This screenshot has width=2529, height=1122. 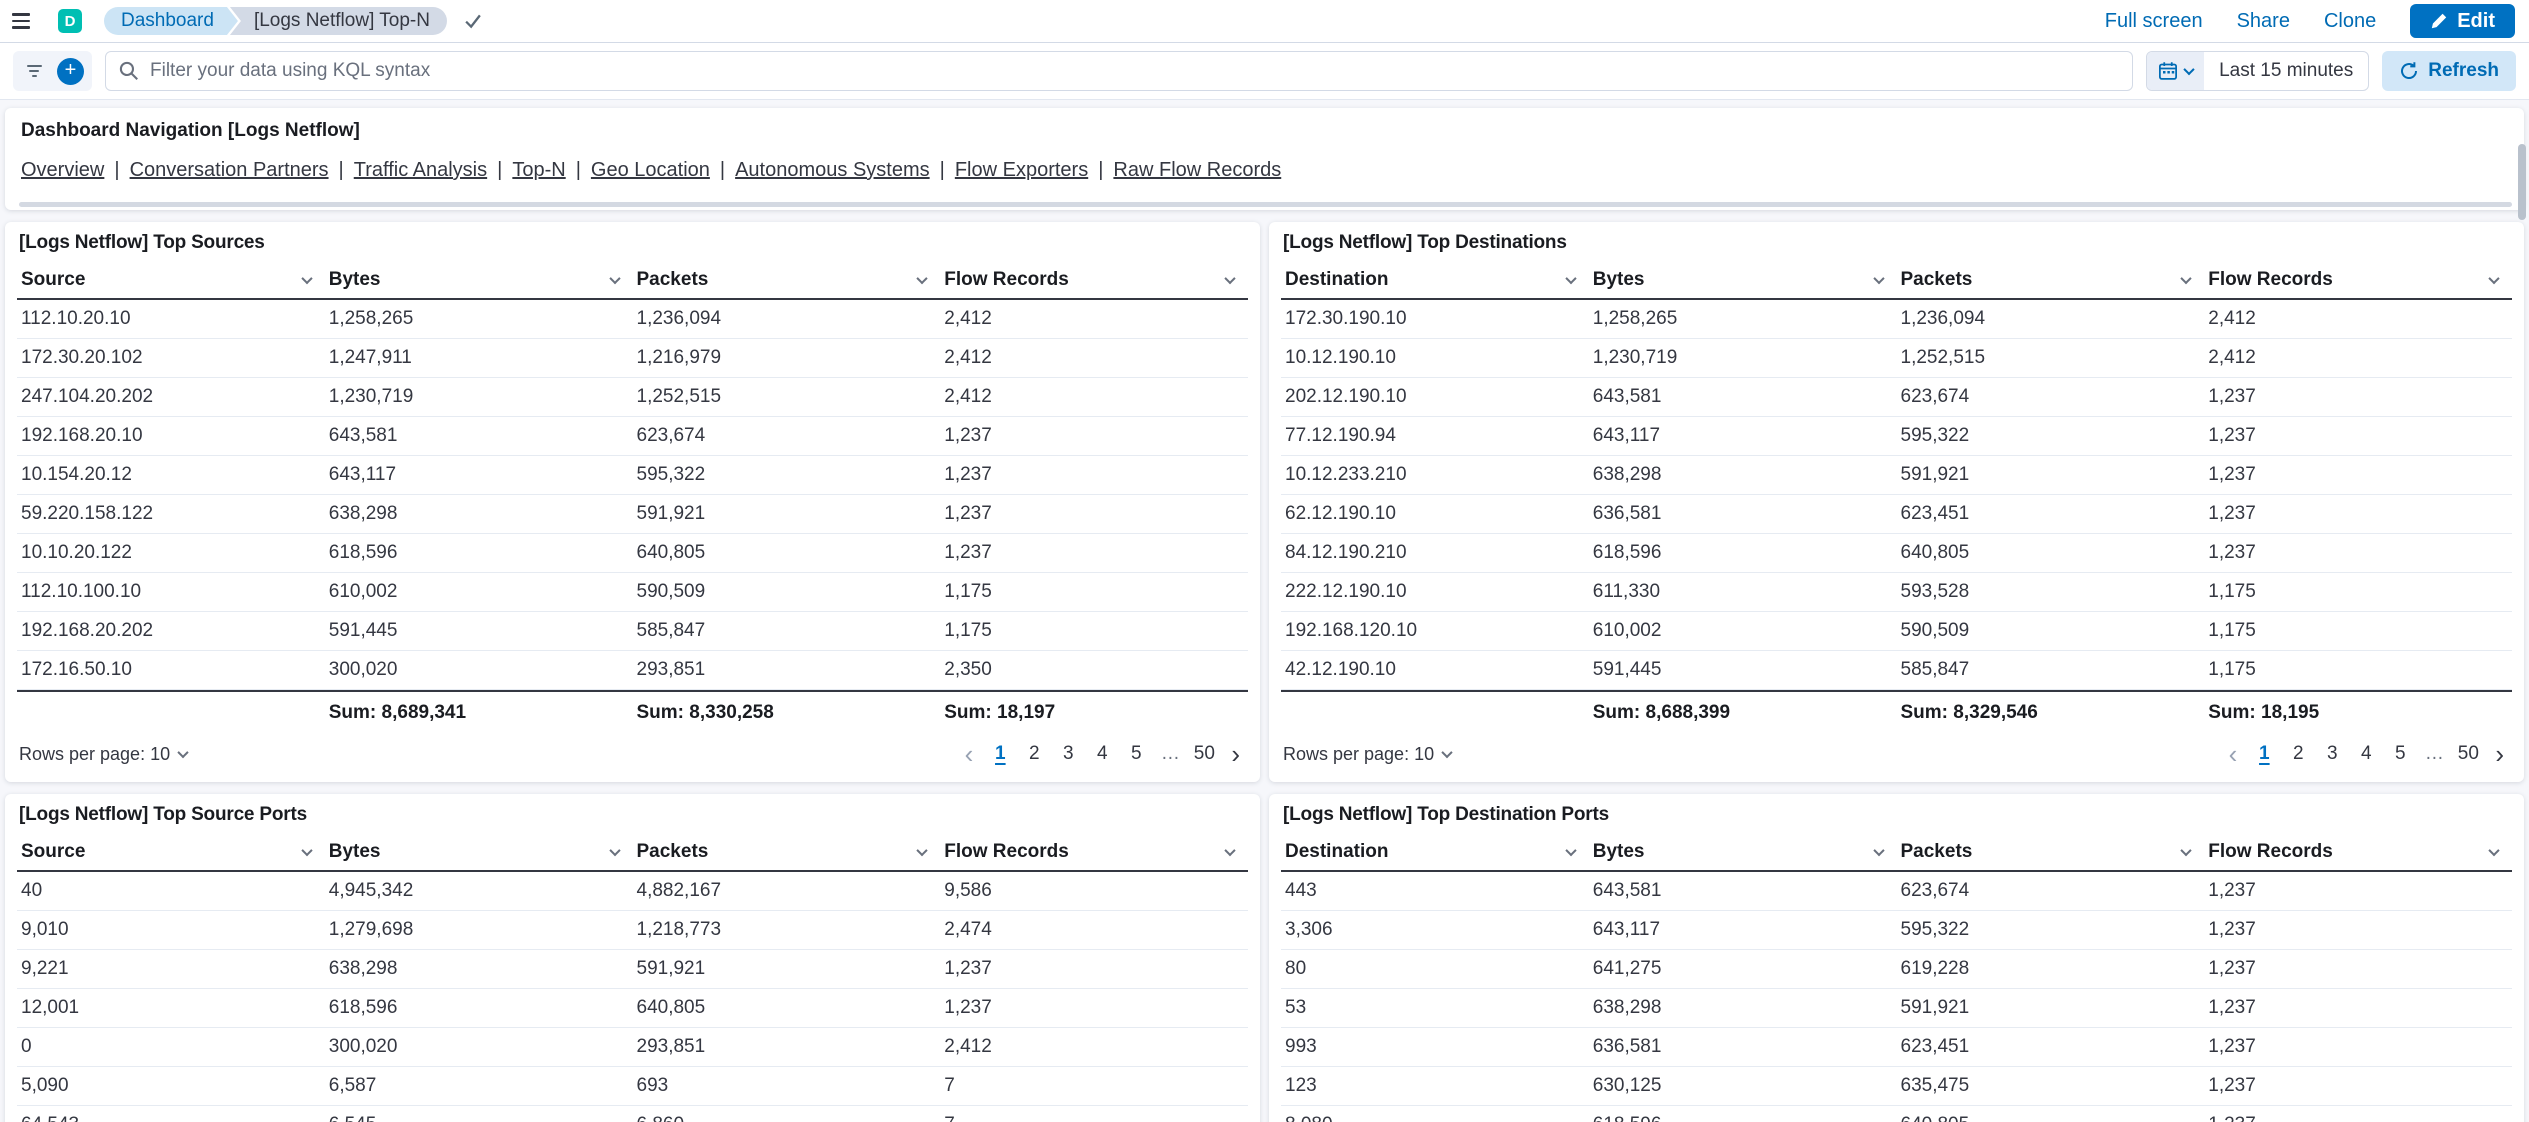 I want to click on breadcrumb-dashboard: Dashboard, so click(x=171, y=21).